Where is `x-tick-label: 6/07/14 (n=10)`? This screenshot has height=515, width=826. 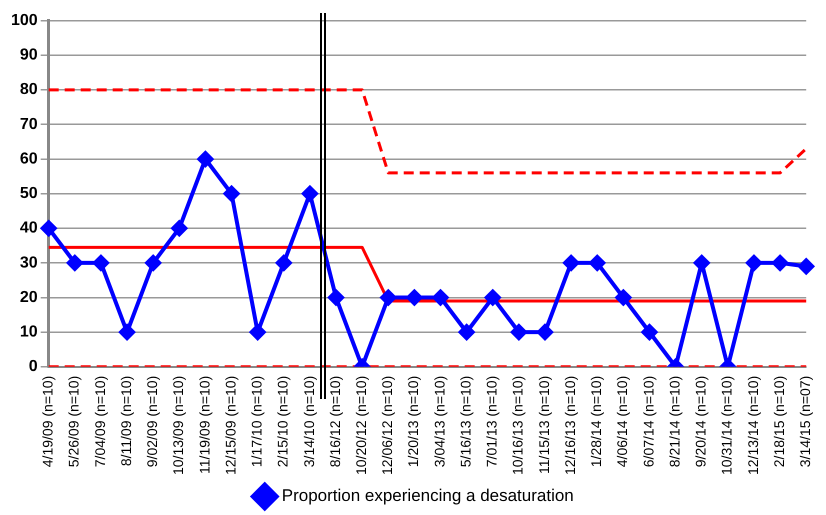
x-tick-label: 6/07/14 (n=10) is located at coordinates (648, 422).